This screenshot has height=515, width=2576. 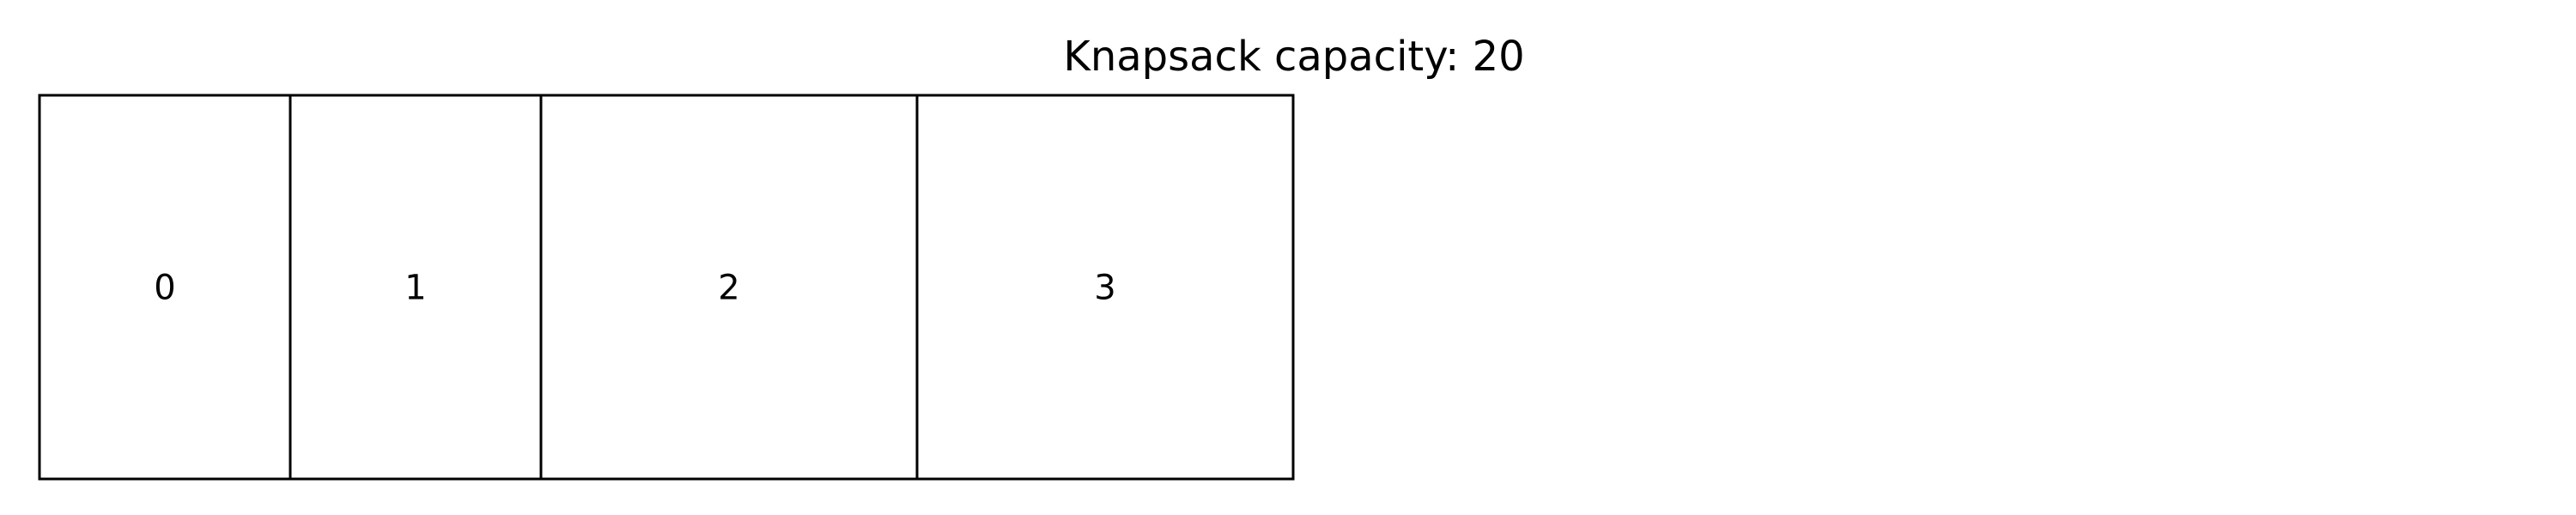 I want to click on item-label-2: 2, so click(x=728, y=288).